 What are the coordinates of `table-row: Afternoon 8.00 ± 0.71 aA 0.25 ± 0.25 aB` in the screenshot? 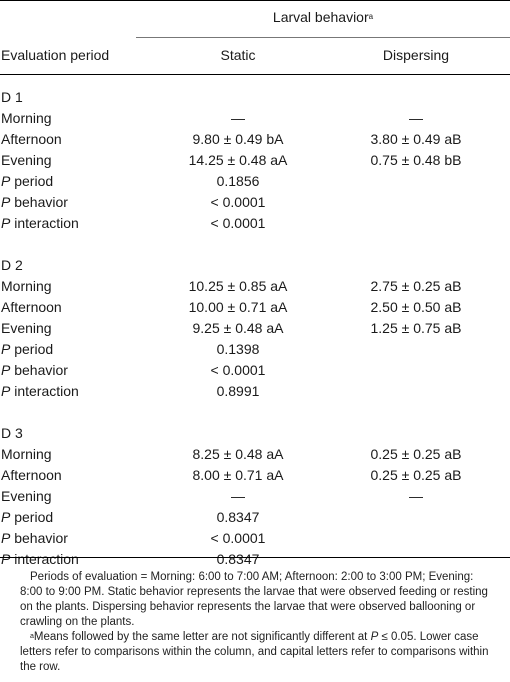 It's located at (255, 475).